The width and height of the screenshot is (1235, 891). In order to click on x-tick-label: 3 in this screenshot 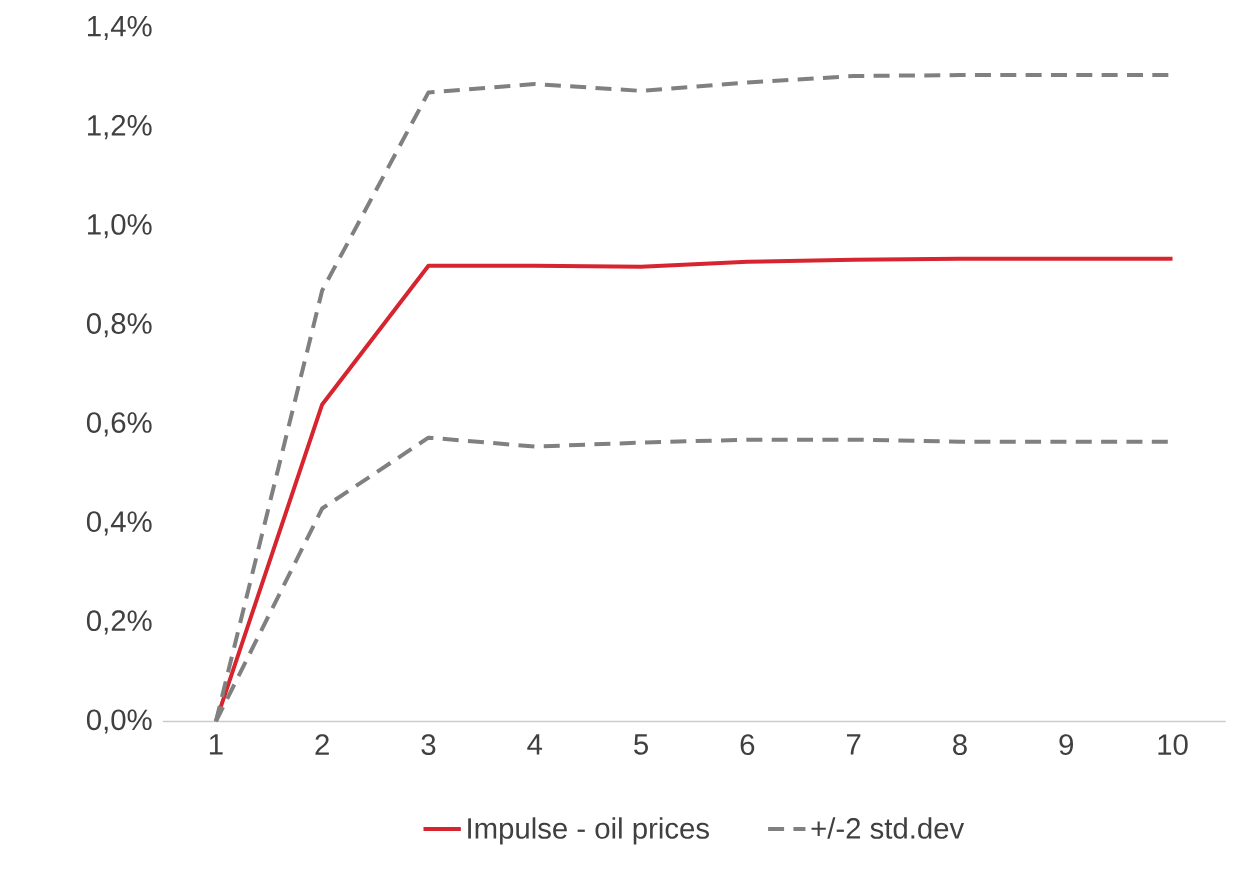, I will do `click(428, 745)`.